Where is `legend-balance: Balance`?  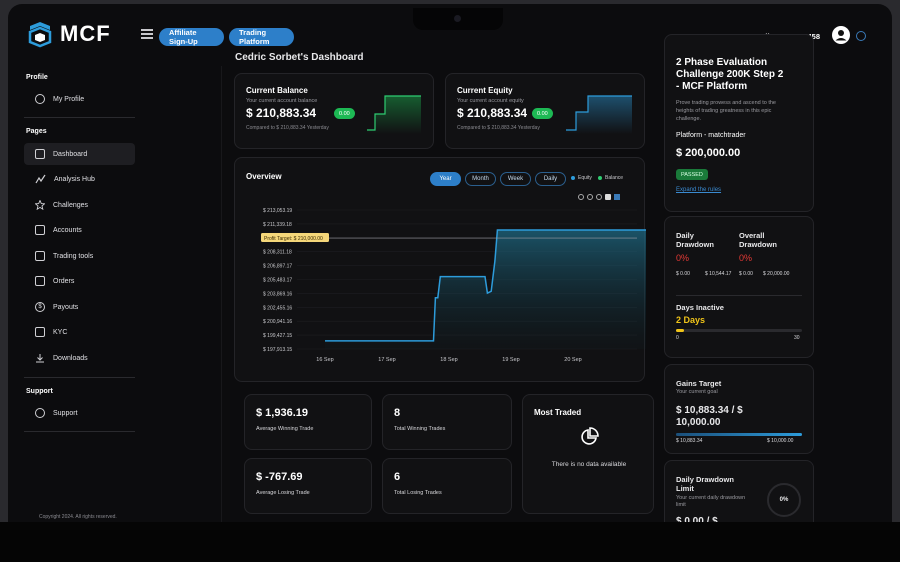 legend-balance: Balance is located at coordinates (610, 178).